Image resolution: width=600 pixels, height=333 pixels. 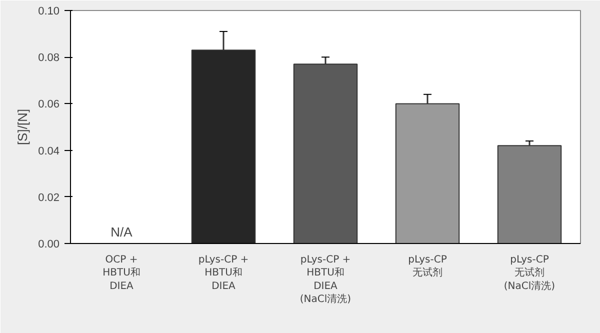 What do you see at coordinates (49, 244) in the screenshot?
I see `y-tick-label: 0.00` at bounding box center [49, 244].